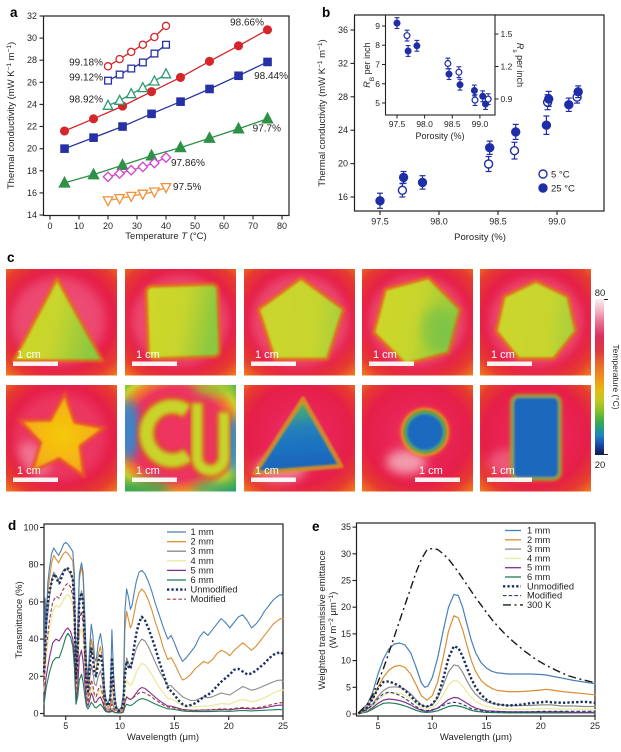  I want to click on svg-text: 4 mm, so click(538, 558).